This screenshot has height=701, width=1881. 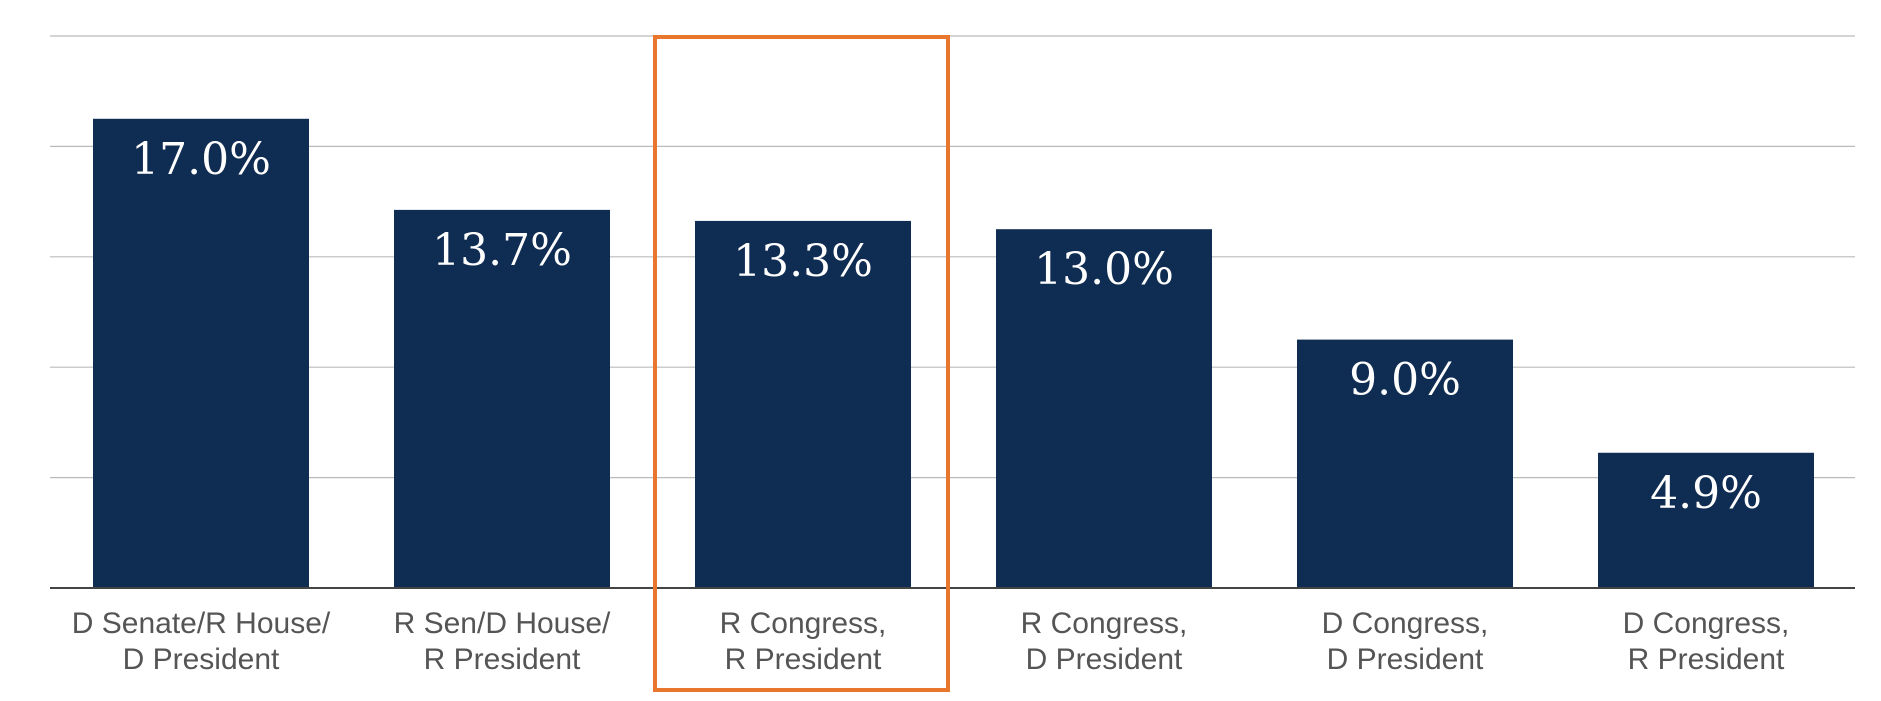 What do you see at coordinates (803, 641) in the screenshot?
I see `category-label-2: R Congress, R President` at bounding box center [803, 641].